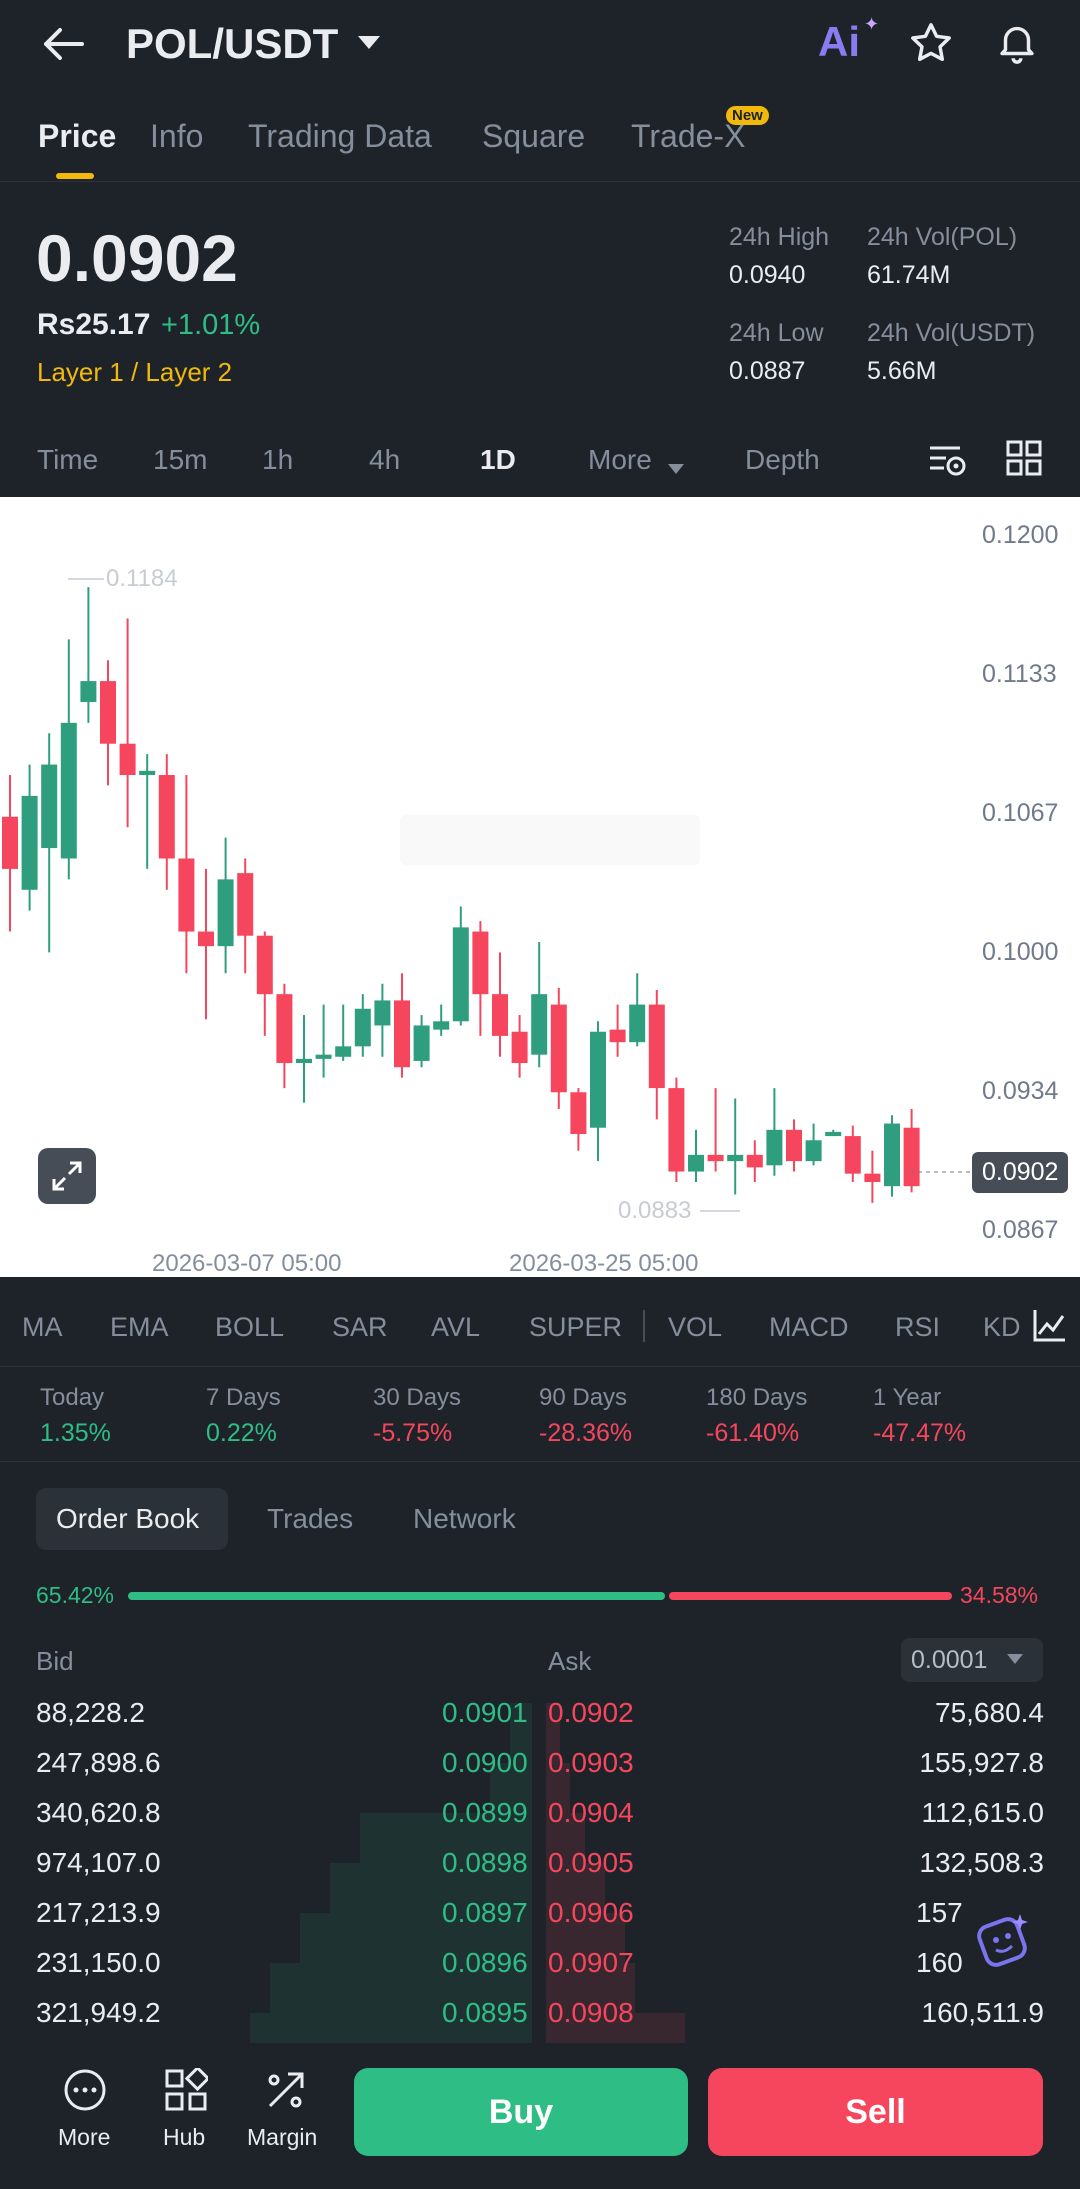 This screenshot has width=1080, height=2189. I want to click on interval-time: Time, so click(68, 459).